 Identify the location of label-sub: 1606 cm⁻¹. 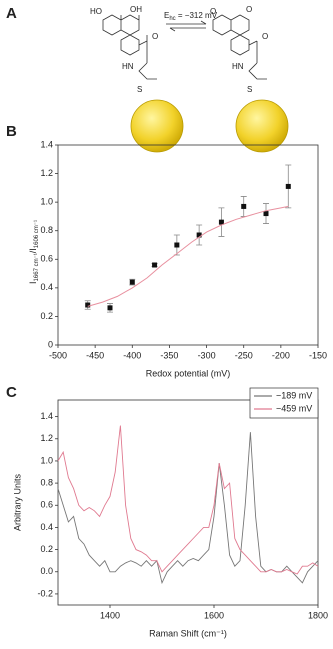
(37, 234).